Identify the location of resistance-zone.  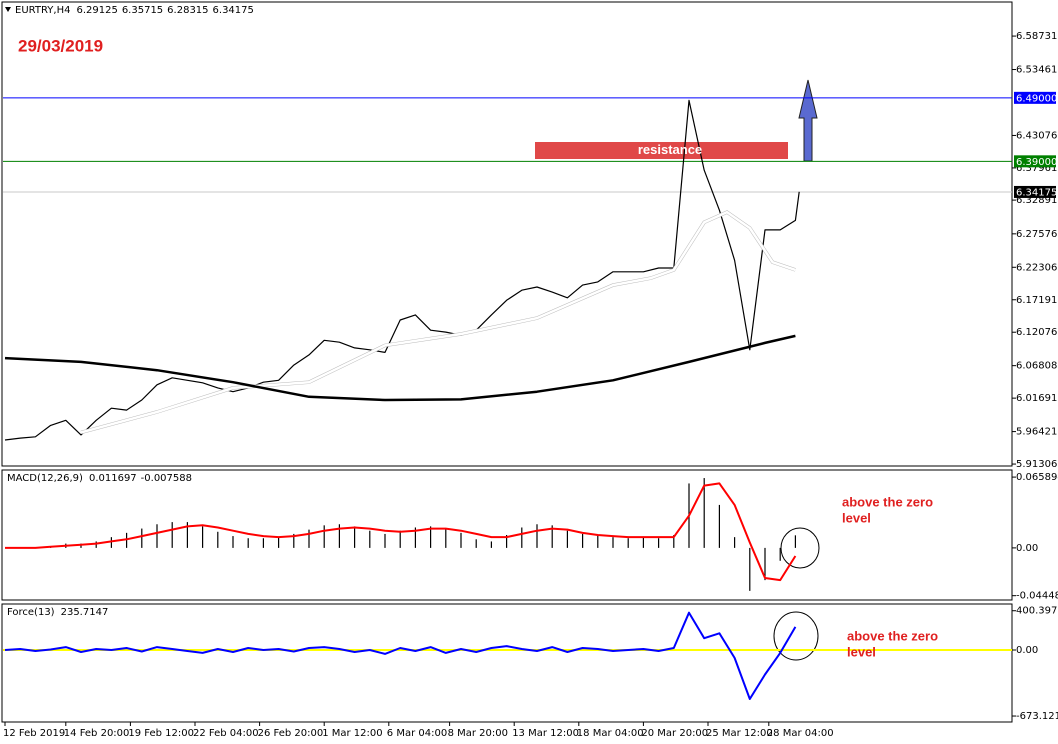
(661, 150).